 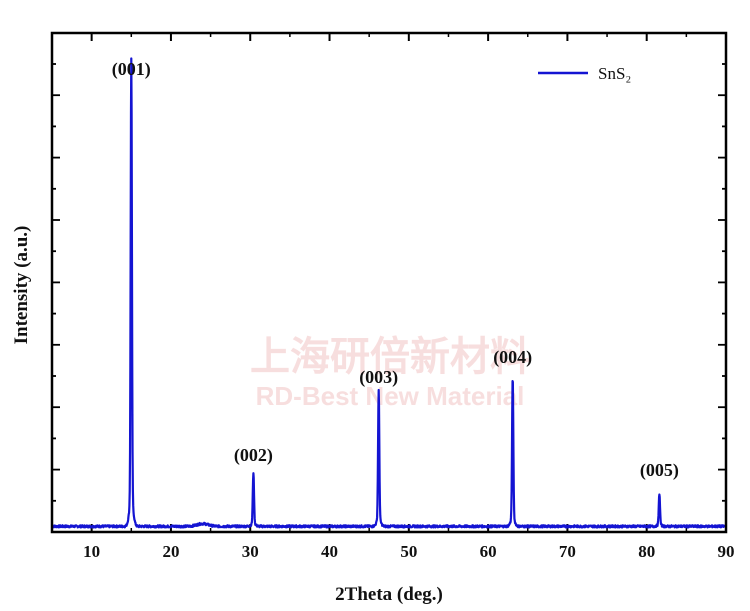 I want to click on x-tick-labels: 10 20 30 40 50 60 70 80 90, so click(x=408, y=551).